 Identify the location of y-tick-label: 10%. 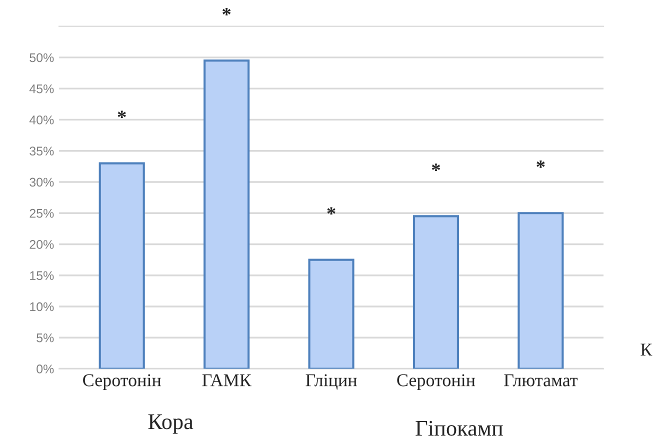
(42, 307).